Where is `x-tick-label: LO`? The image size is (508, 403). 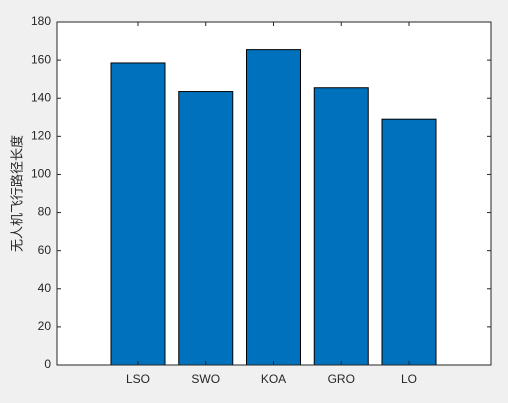 x-tick-label: LO is located at coordinates (409, 379).